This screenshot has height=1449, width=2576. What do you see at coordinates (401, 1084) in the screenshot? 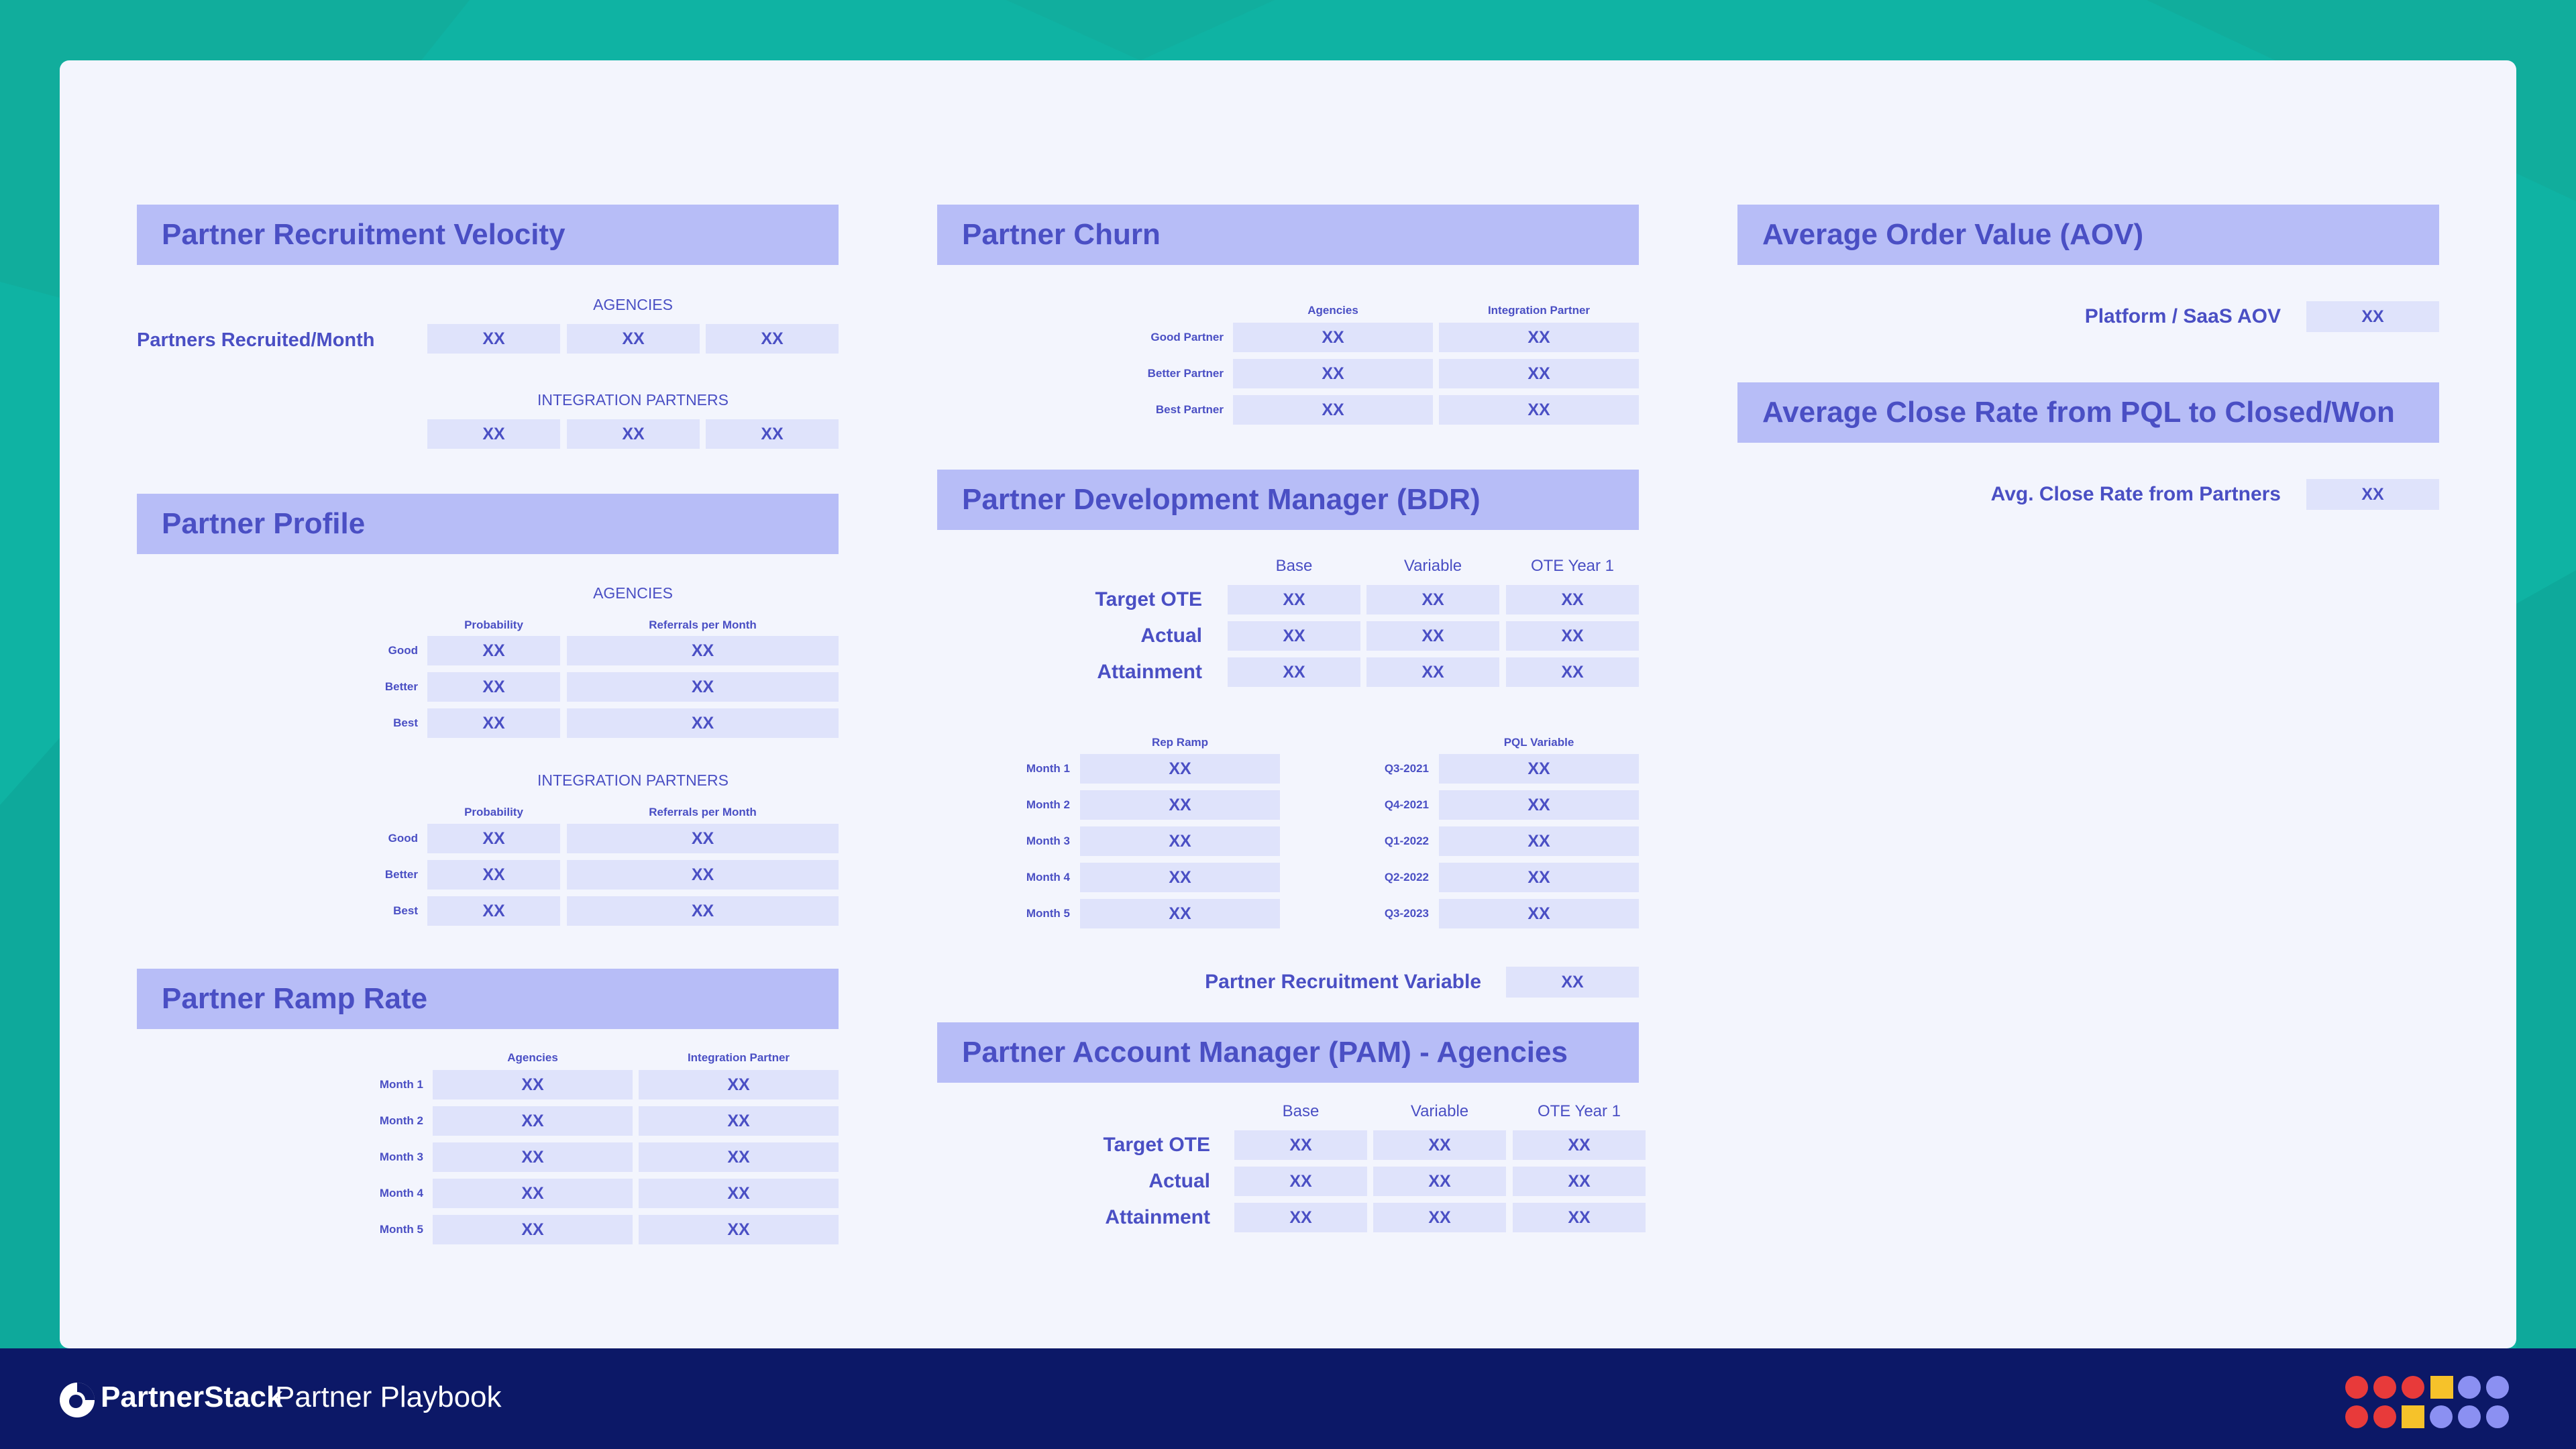
I see `ramp-row-month-1: Month 1` at bounding box center [401, 1084].